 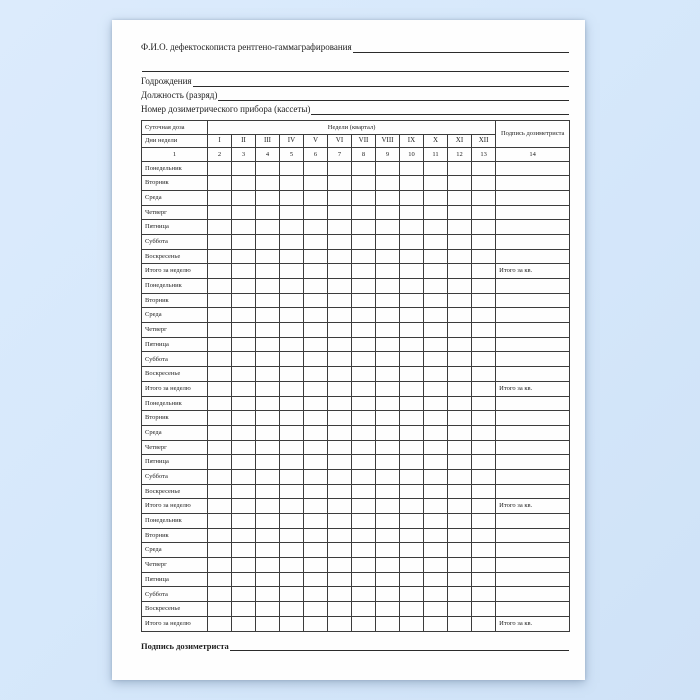 I want to click on day-row: Воскресенье, so click(x=356, y=374).